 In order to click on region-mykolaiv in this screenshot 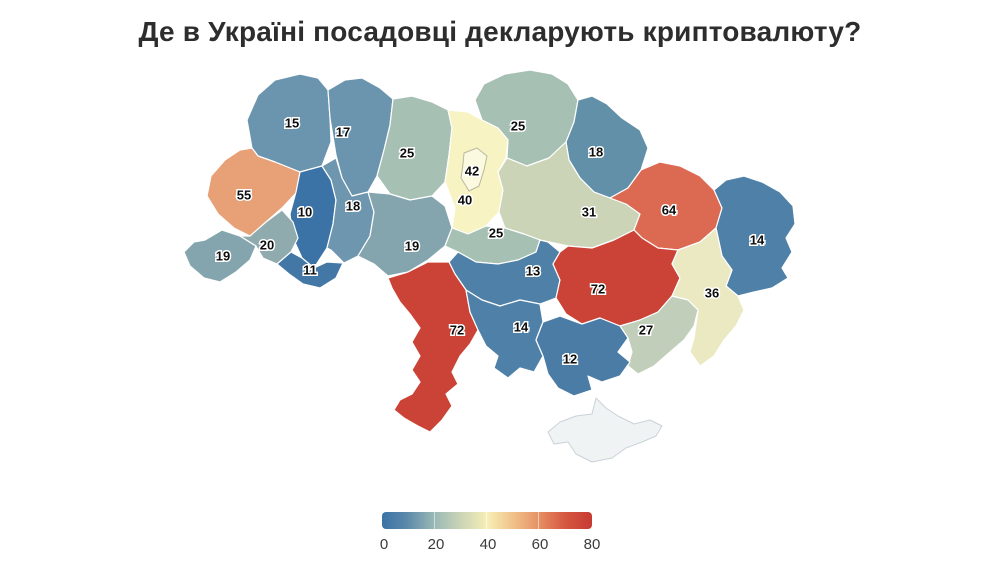, I will do `click(504, 334)`.